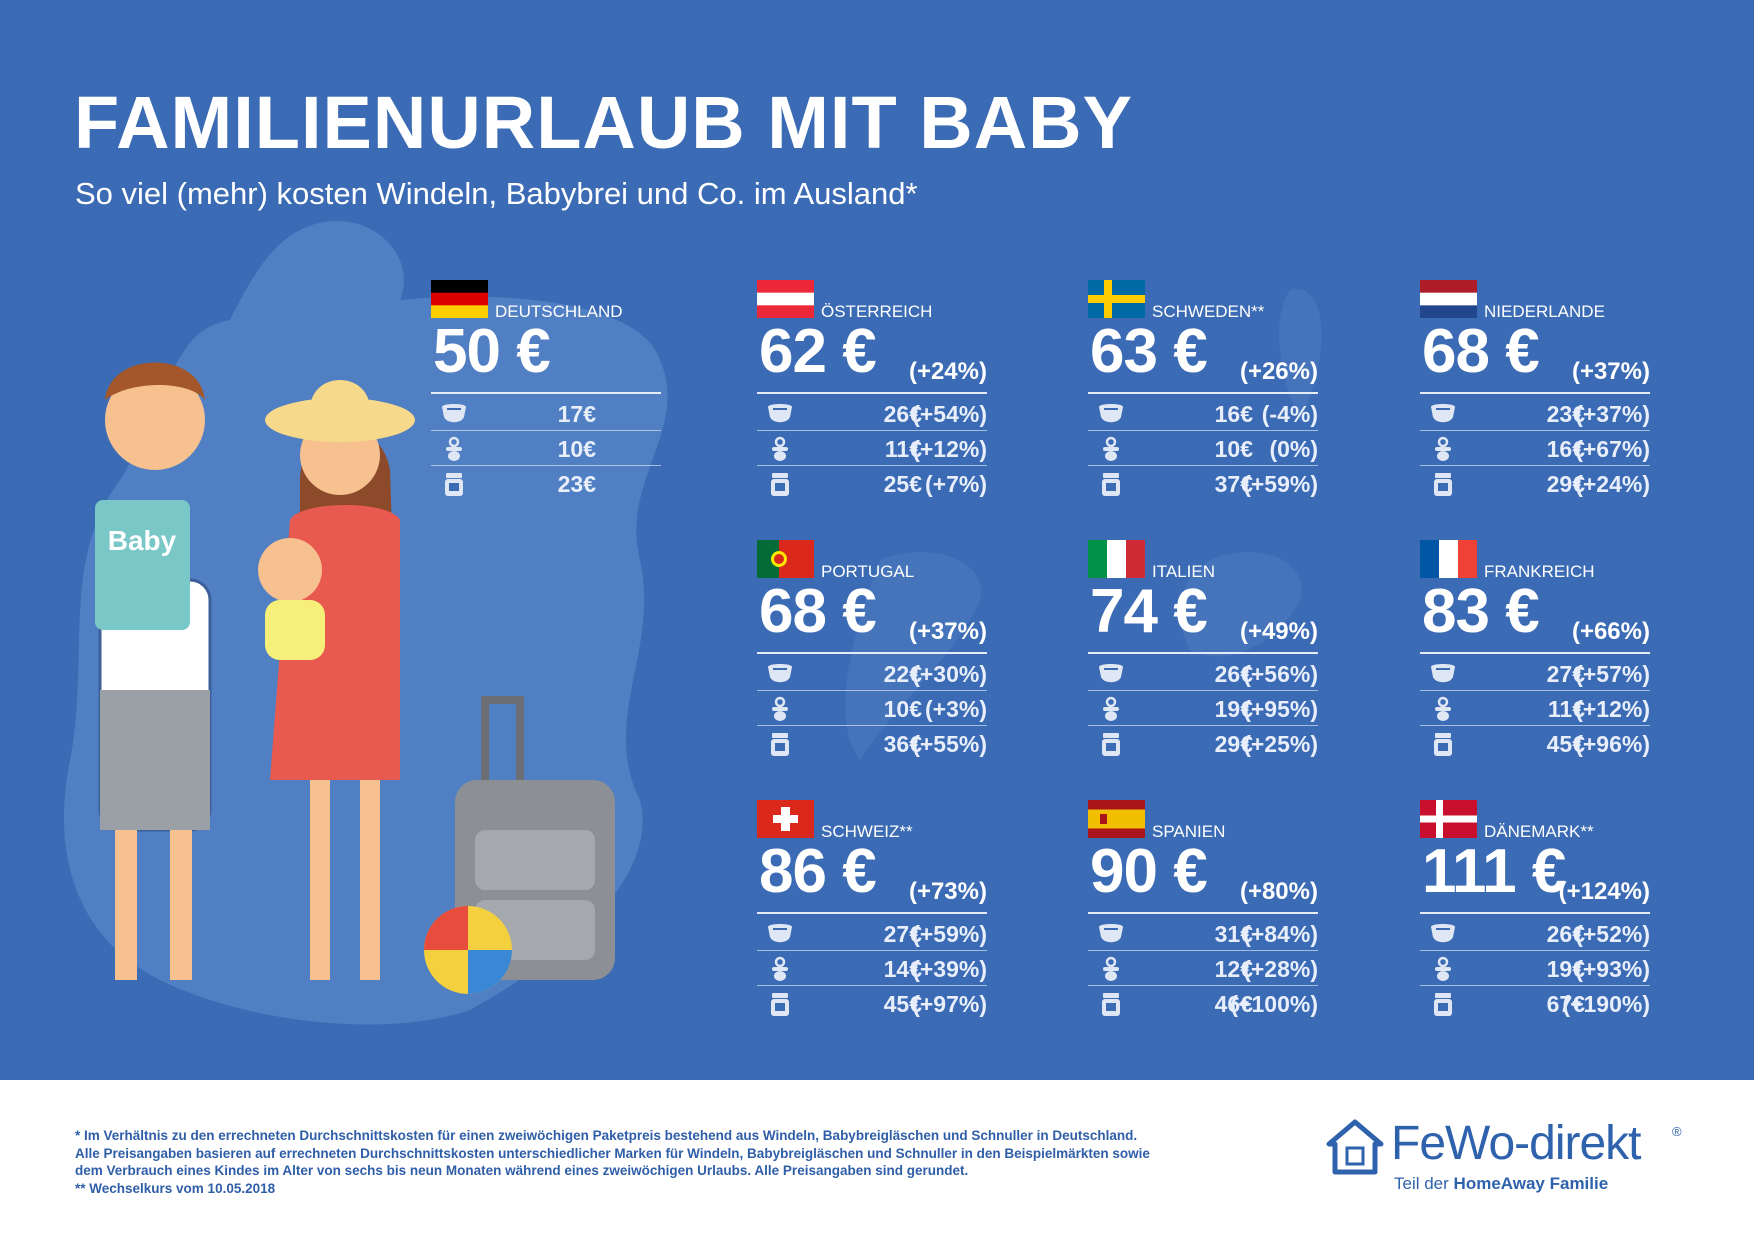  What do you see at coordinates (947, 891) in the screenshot?
I see `total-change: (+73%)` at bounding box center [947, 891].